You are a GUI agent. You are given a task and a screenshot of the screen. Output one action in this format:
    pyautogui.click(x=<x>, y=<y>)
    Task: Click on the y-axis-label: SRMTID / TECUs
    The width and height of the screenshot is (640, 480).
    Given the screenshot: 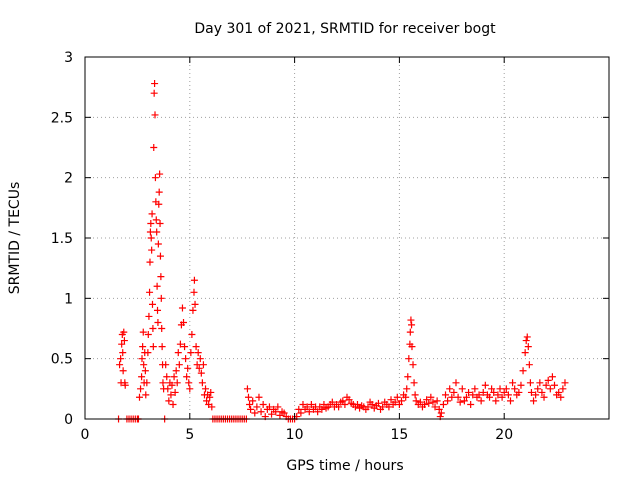 What is the action you would take?
    pyautogui.click(x=15, y=238)
    